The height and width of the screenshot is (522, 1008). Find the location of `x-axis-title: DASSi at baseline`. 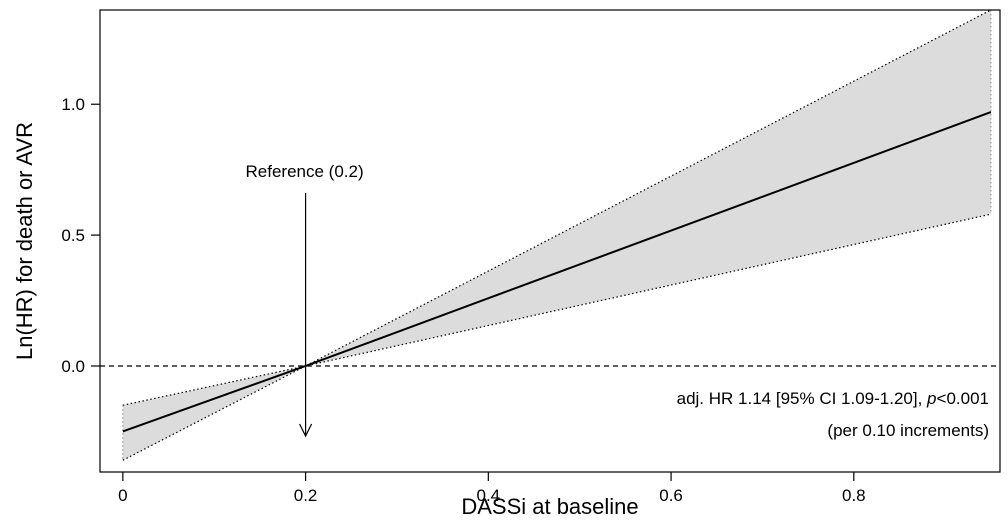

x-axis-title: DASSi at baseline is located at coordinates (549, 506).